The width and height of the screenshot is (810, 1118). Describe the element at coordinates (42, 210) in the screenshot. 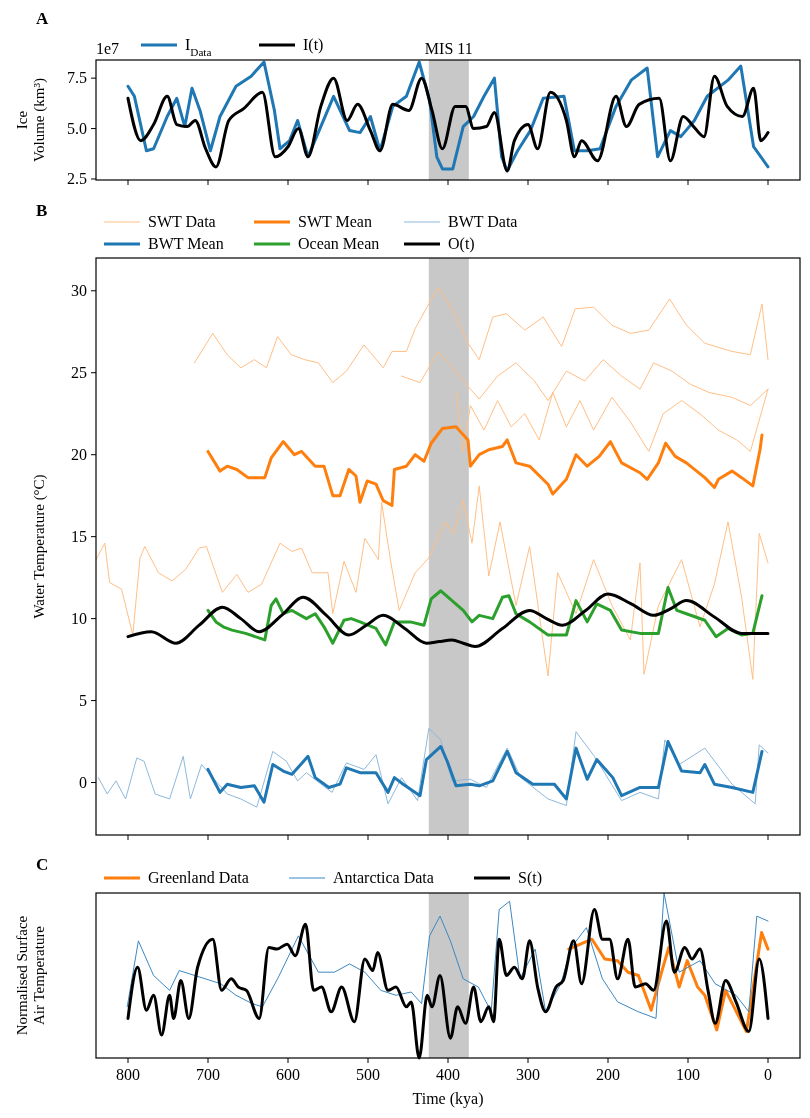

I see `chart-title: B` at that location.